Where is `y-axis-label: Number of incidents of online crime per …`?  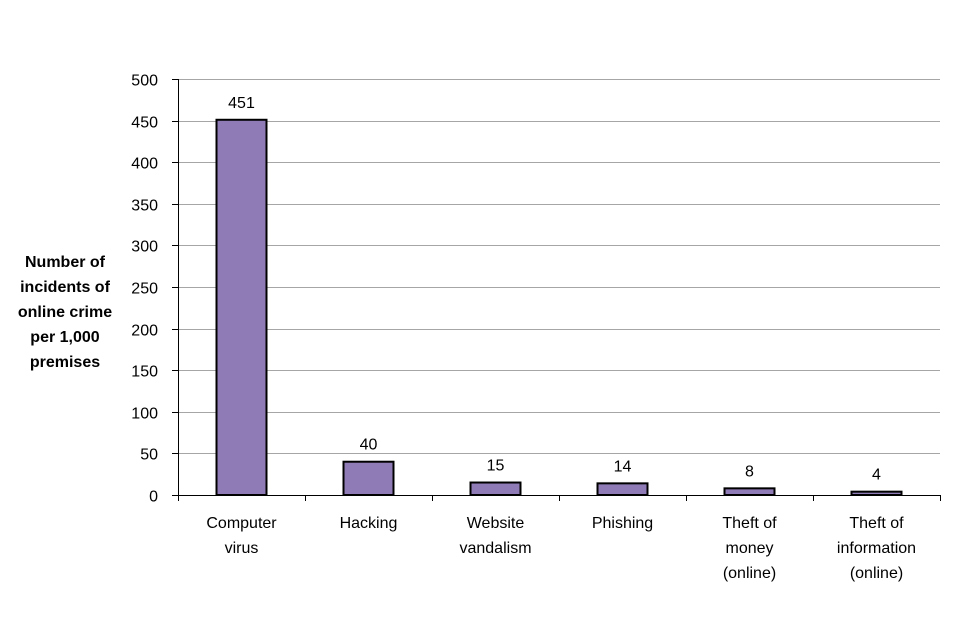
y-axis-label: Number of incidents of online crime per … is located at coordinates (65, 312).